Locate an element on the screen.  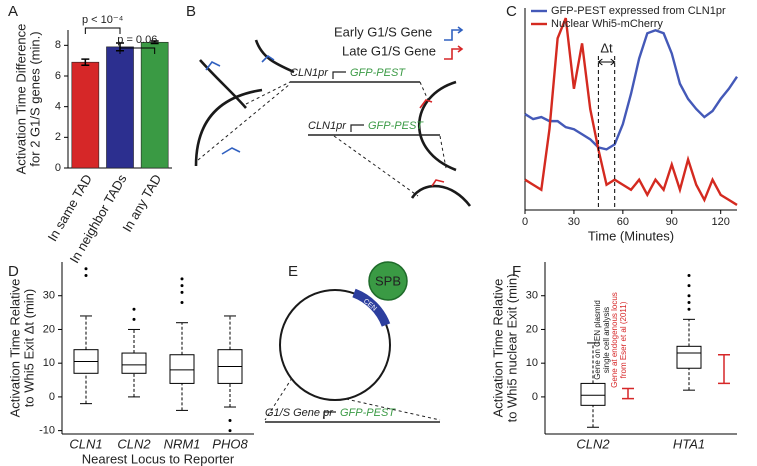
y-tick-label: 6 is located at coordinates (58, 76).